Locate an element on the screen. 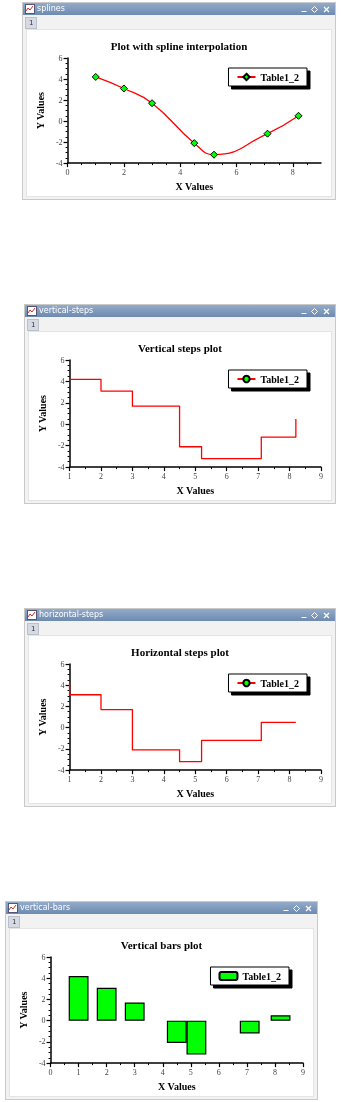 Image resolution: width=341 pixels, height=1102 pixels. chart-subtitle: horizontal-steps is located at coordinates (71, 615).